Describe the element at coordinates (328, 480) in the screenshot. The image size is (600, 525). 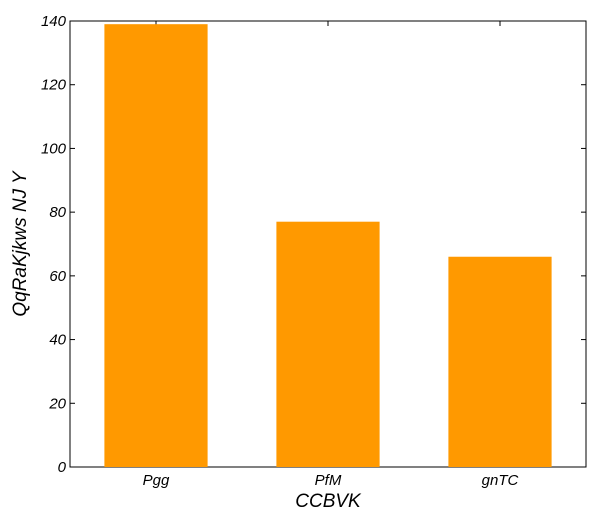
I see `x-tick-label: PfM` at that location.